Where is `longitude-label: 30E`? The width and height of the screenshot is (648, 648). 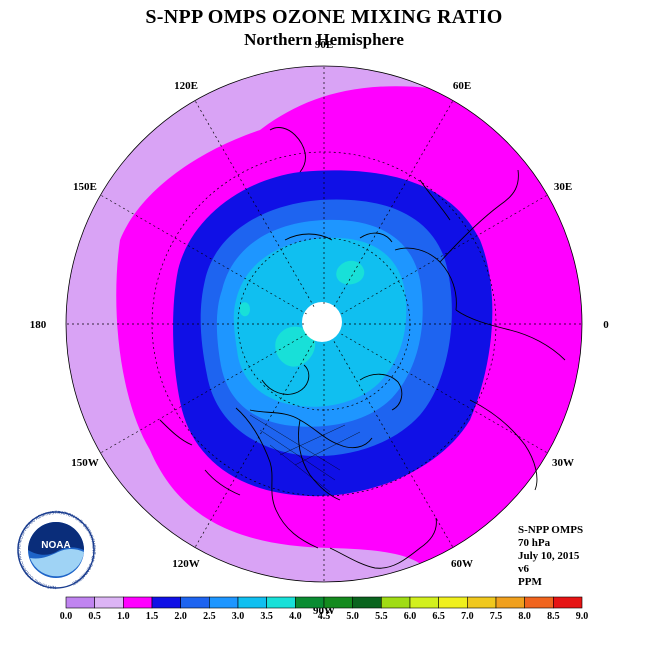 longitude-label: 30E is located at coordinates (563, 187).